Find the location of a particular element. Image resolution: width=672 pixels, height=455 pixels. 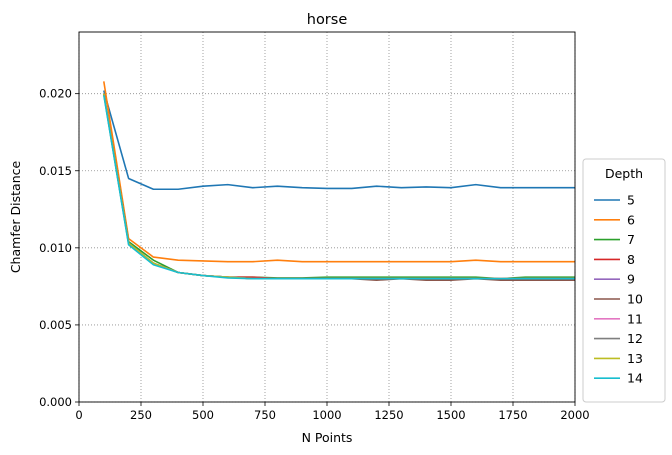

x-tick-label: 750 is located at coordinates (265, 415).